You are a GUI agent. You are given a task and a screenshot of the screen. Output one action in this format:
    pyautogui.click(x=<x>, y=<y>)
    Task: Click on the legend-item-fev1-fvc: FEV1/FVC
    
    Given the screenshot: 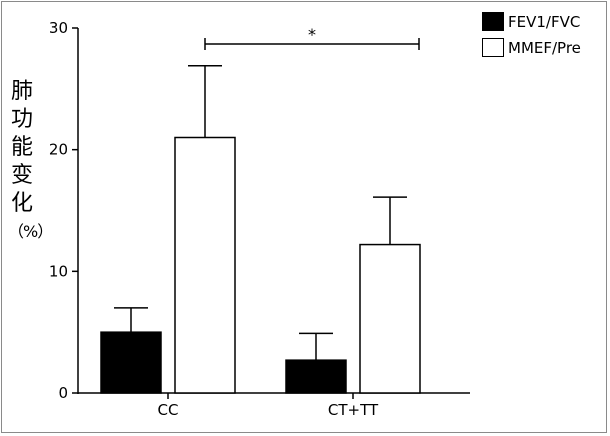 What is the action you would take?
    pyautogui.click(x=531, y=21)
    